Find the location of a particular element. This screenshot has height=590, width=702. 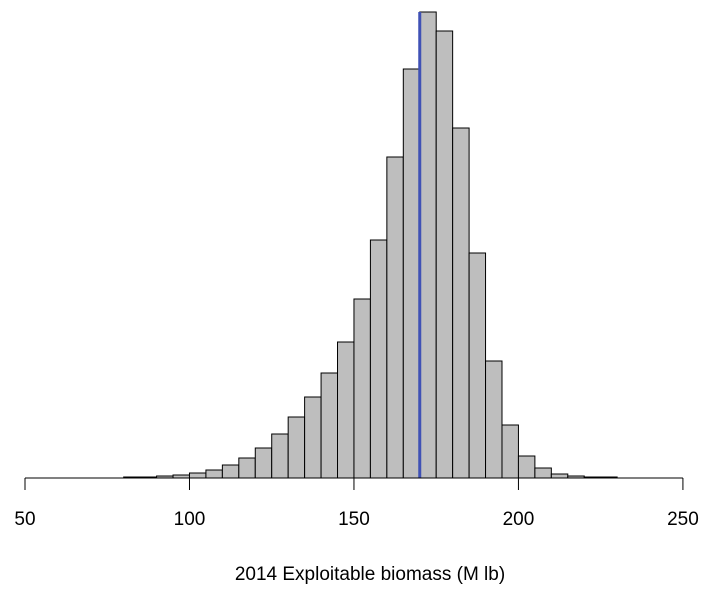

x-tick-label: 250 is located at coordinates (683, 519).